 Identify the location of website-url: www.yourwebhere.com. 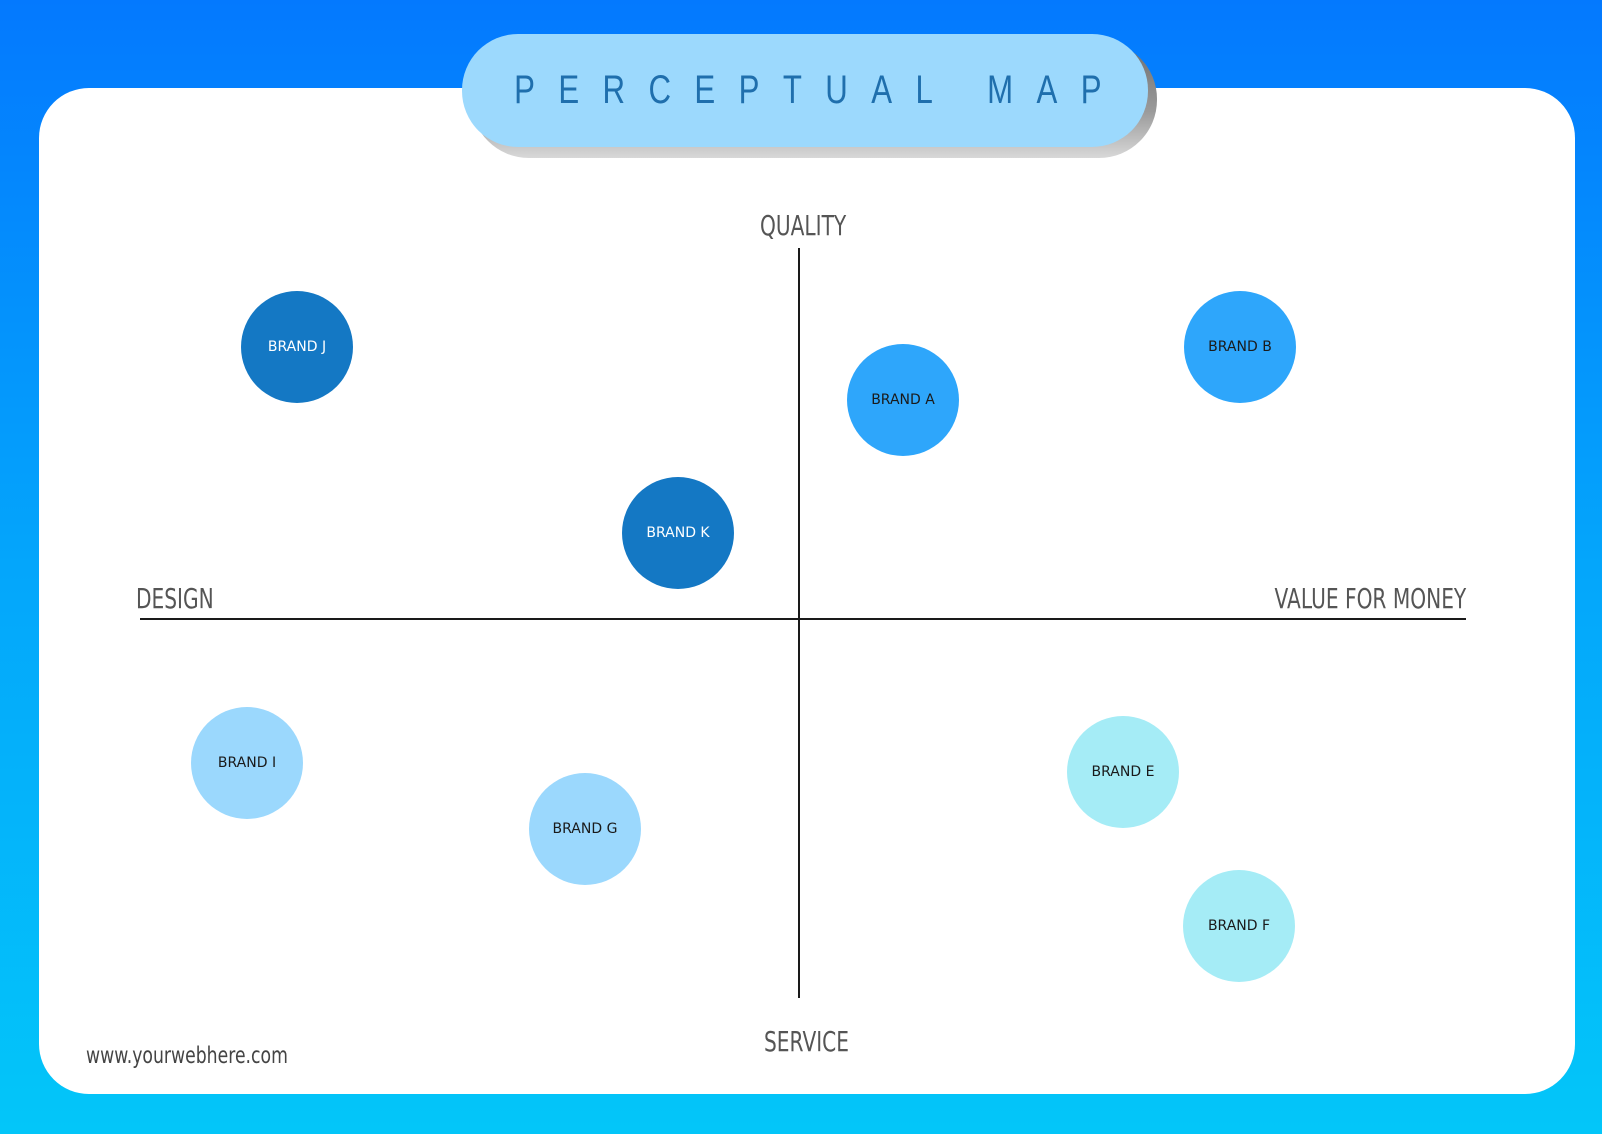
(187, 1056).